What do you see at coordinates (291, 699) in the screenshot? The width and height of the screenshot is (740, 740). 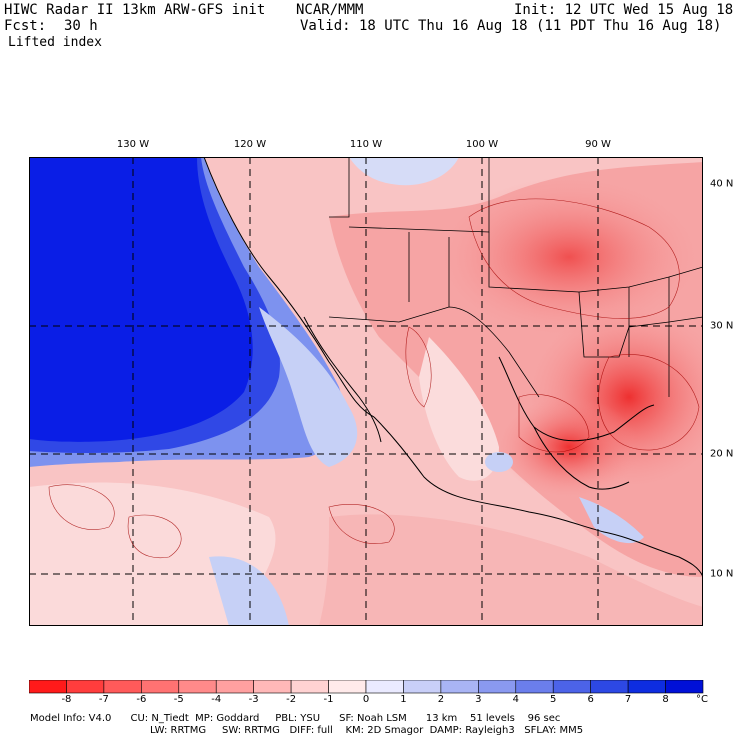 I see `colorbar-tick-label: -2` at bounding box center [291, 699].